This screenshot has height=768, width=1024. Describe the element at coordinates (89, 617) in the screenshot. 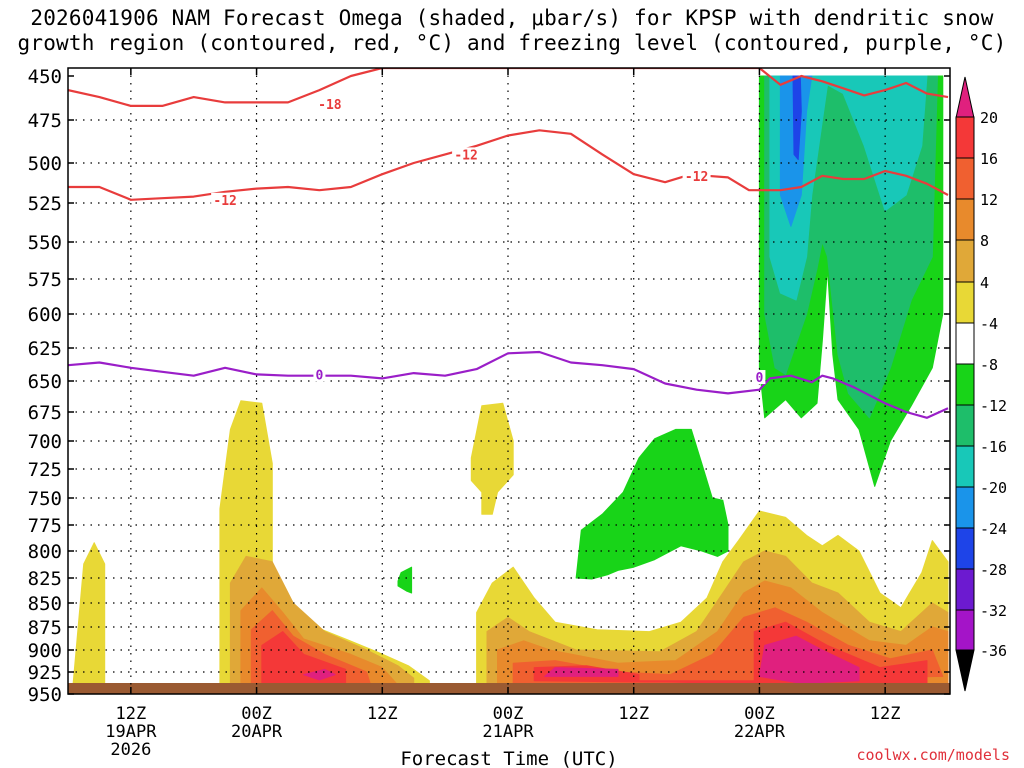

I see `omega-region-rising-west` at that location.